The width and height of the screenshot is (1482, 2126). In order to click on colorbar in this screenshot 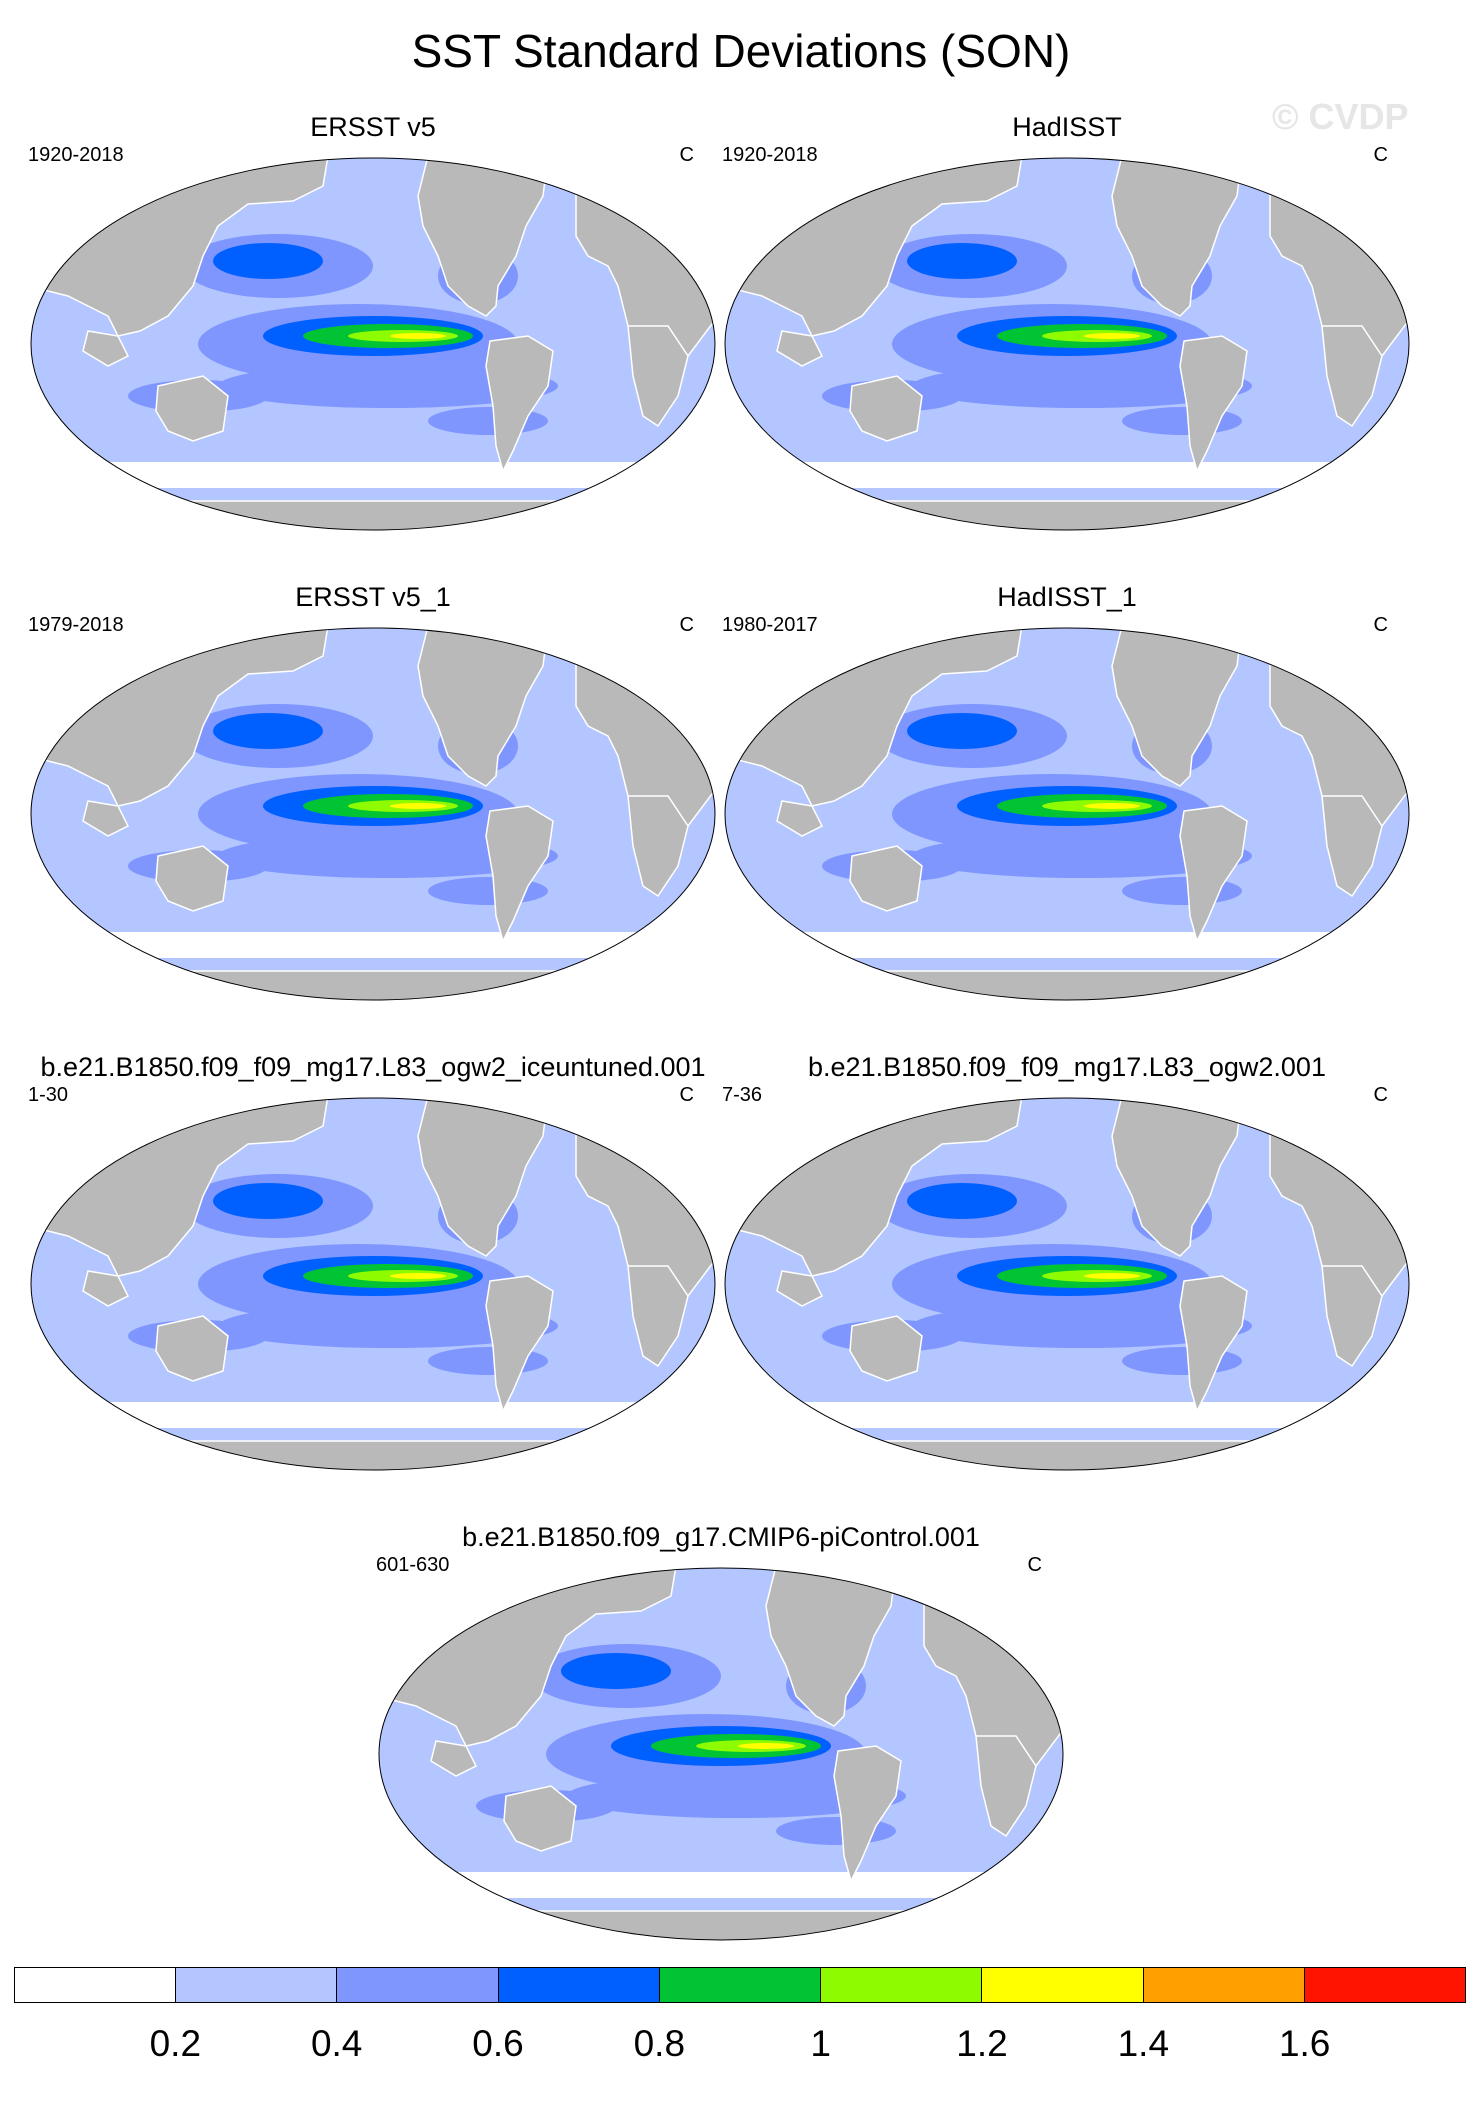, I will do `click(740, 1985)`.